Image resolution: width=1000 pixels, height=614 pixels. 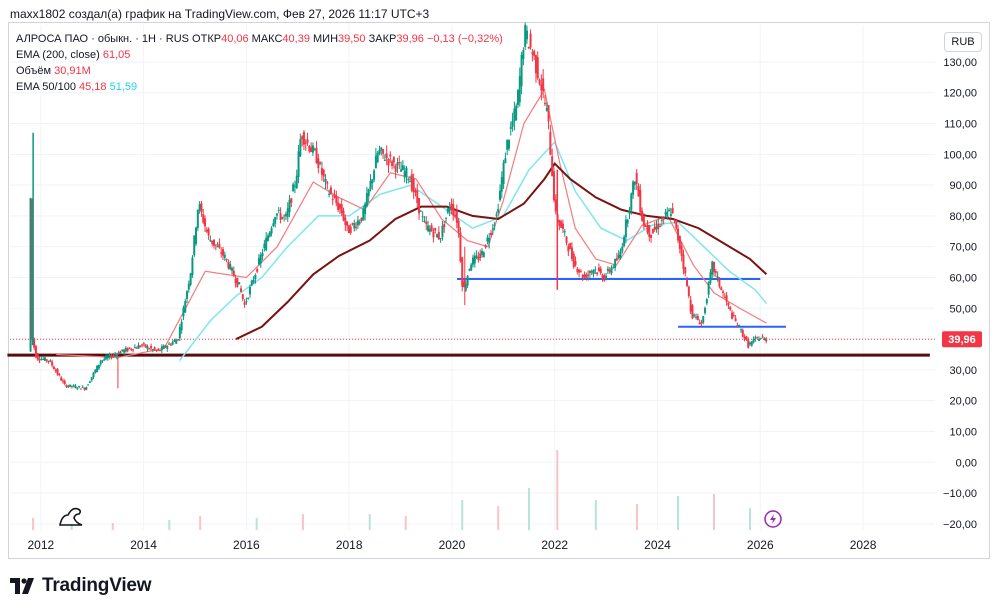 What do you see at coordinates (81, 586) in the screenshot?
I see `brand-logo: TradingView` at bounding box center [81, 586].